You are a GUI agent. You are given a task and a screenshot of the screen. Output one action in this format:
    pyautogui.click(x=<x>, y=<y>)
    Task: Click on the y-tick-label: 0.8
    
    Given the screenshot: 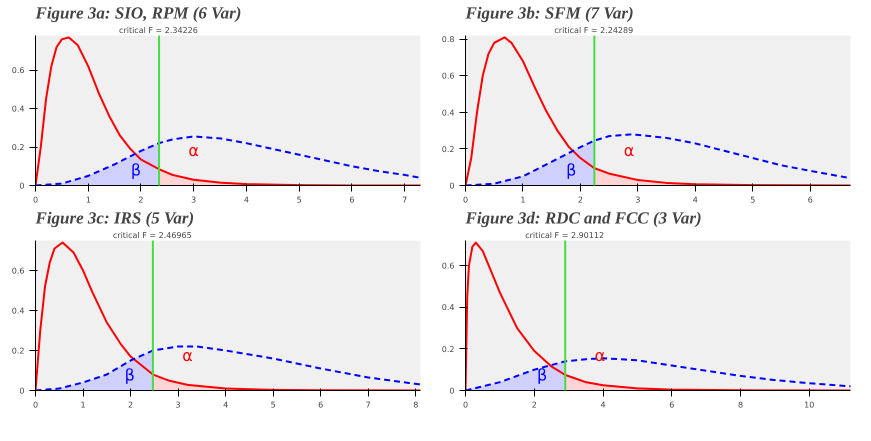 What is the action you would take?
    pyautogui.click(x=448, y=39)
    